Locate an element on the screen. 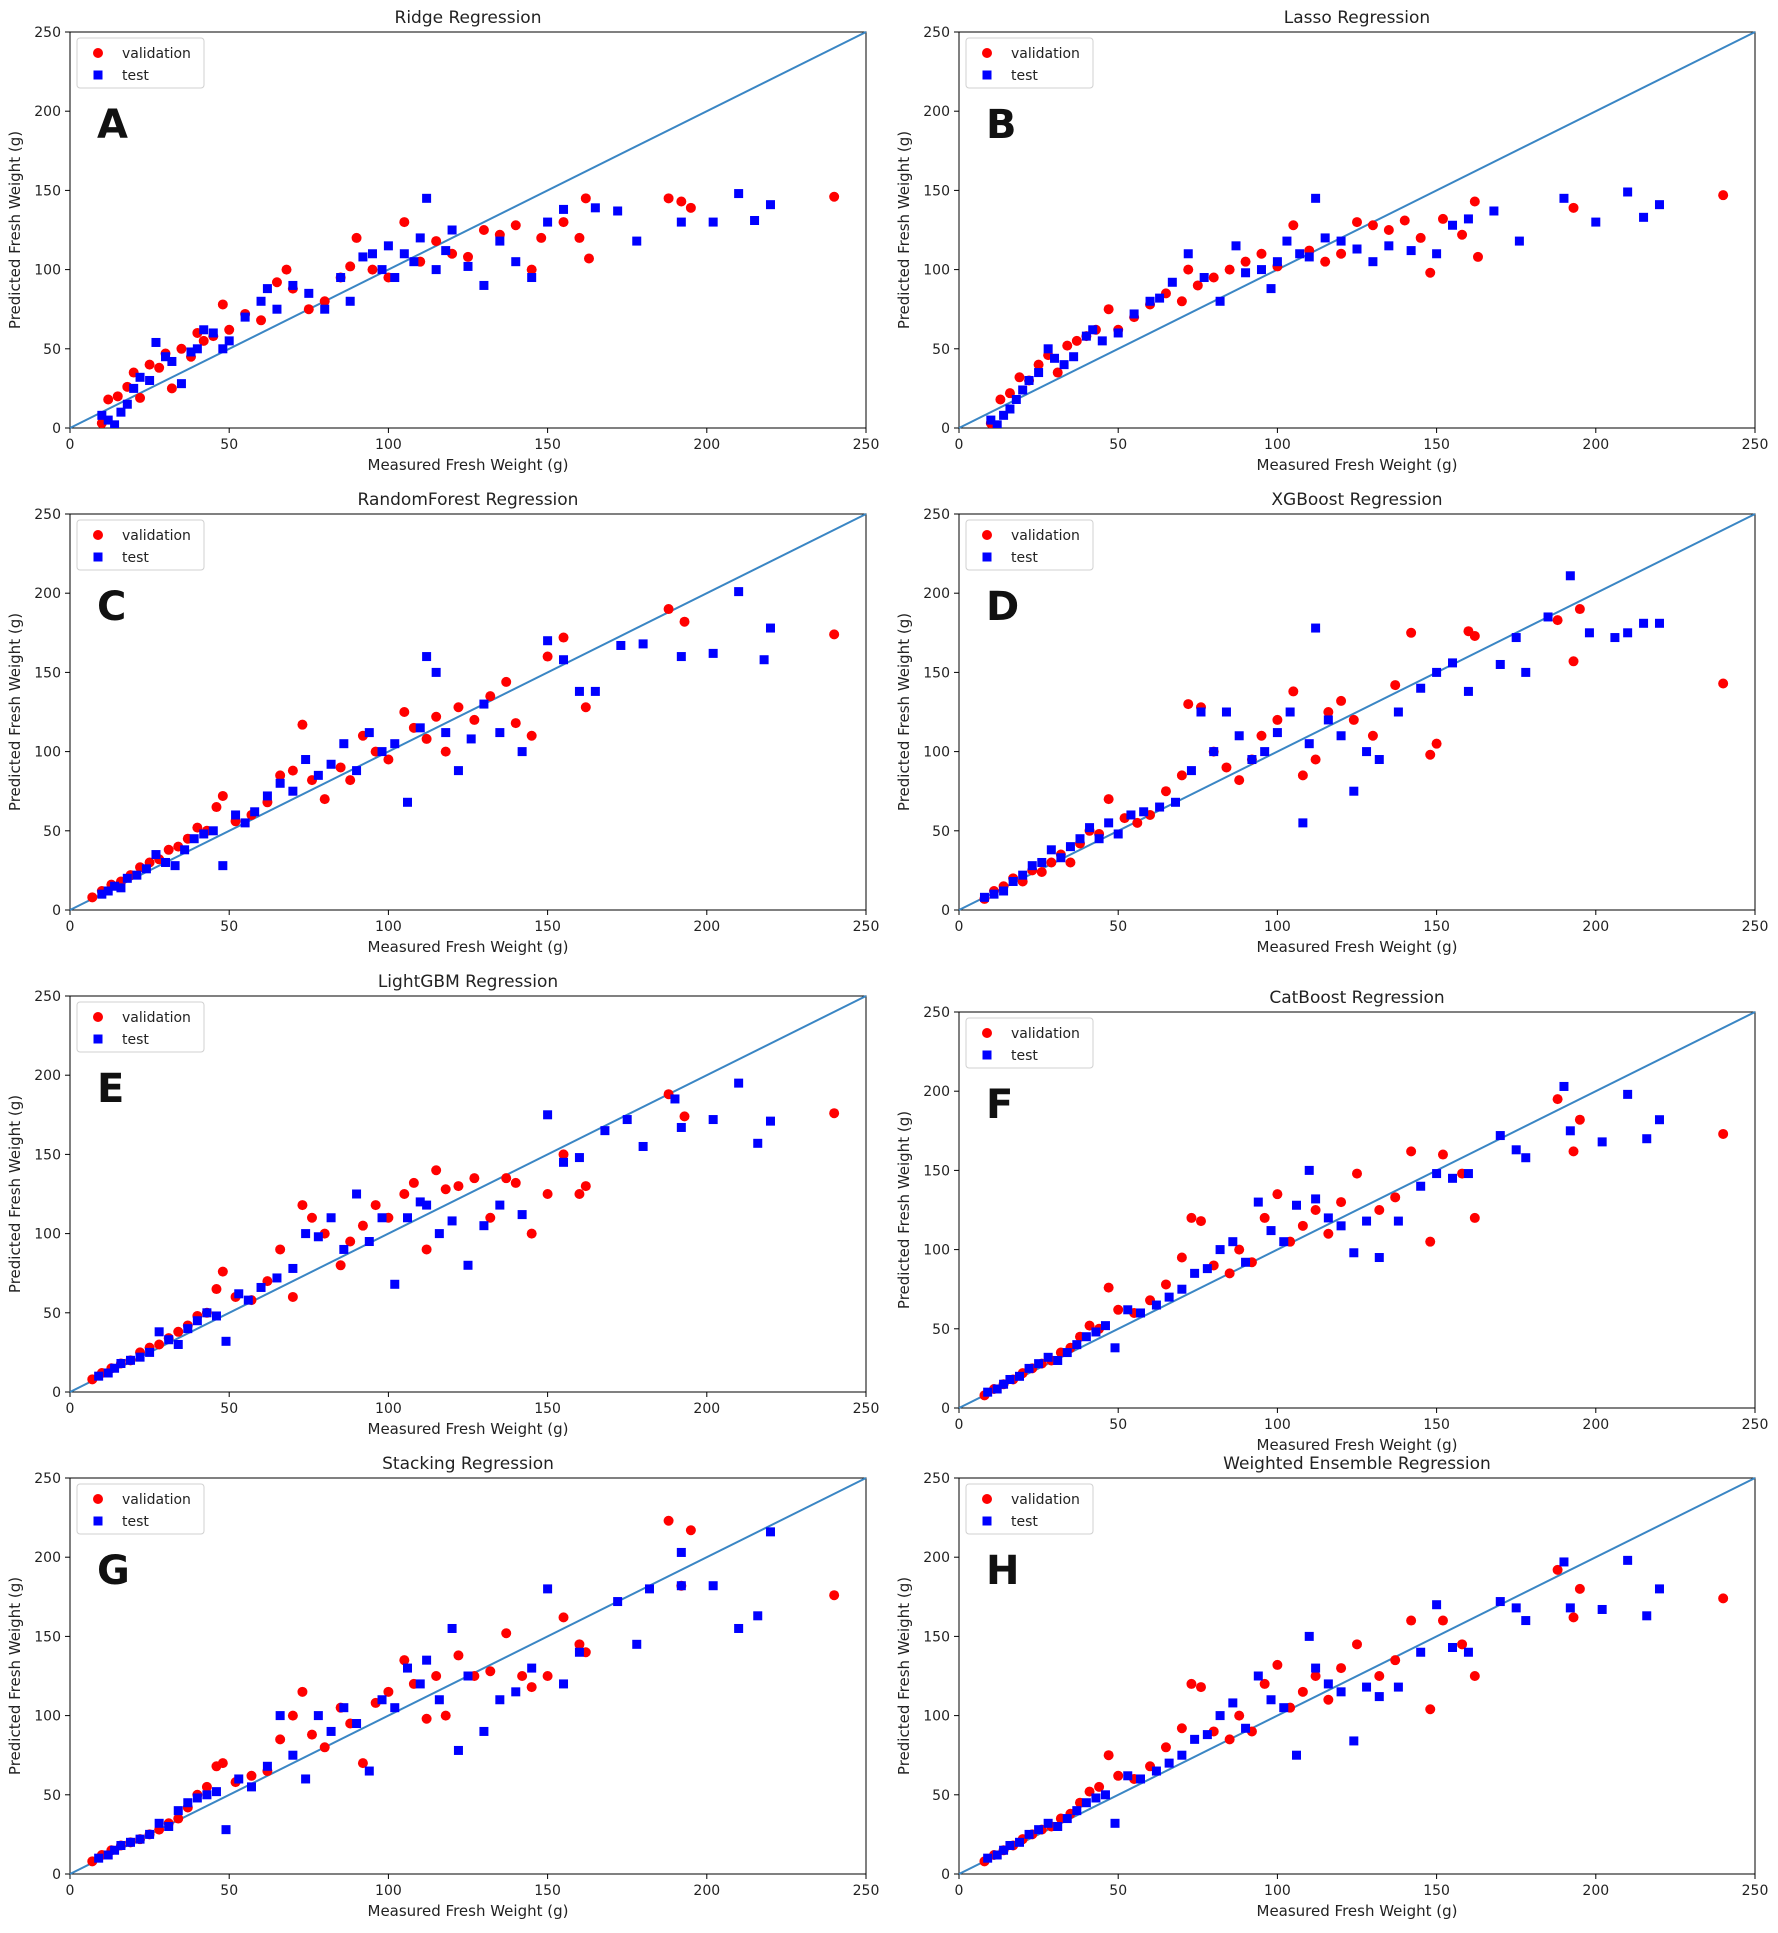 The width and height of the screenshot is (1778, 1933). x-axis-label: Measured Fresh Weight (g) is located at coordinates (1357, 465).